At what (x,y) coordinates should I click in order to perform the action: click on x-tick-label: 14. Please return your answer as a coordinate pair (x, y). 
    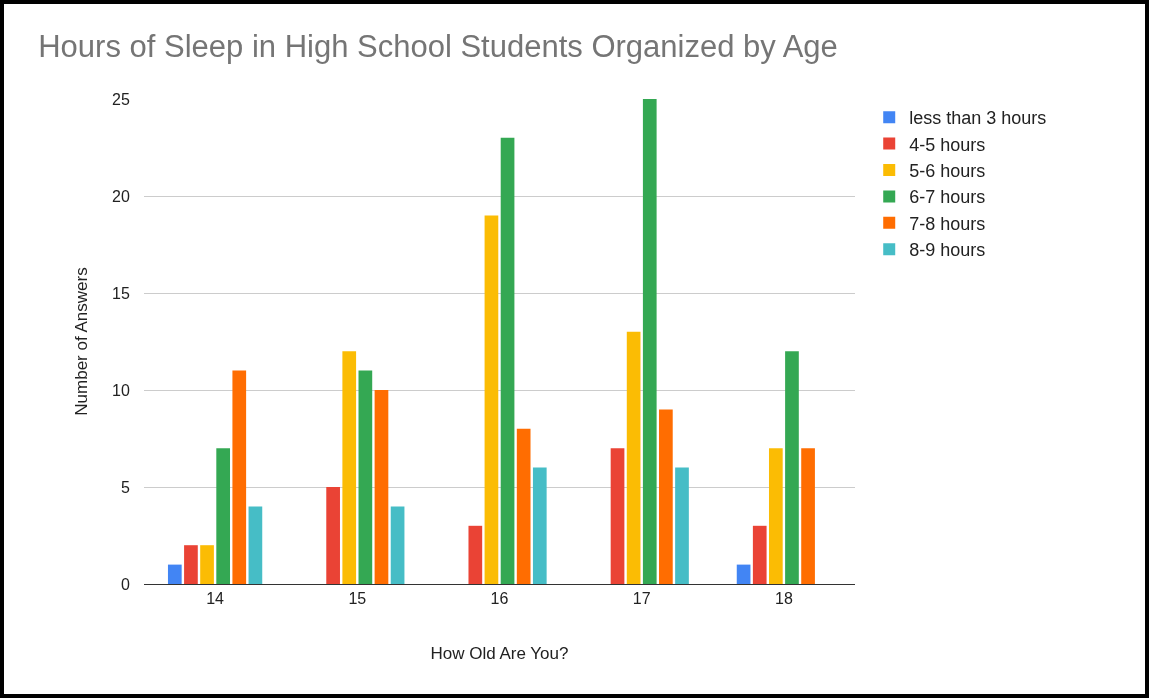
    Looking at the image, I should click on (215, 599).